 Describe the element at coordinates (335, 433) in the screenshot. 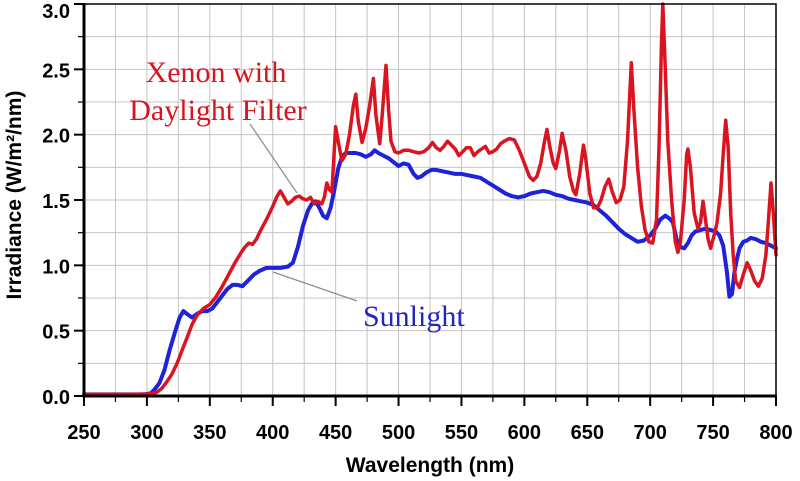

I see `x-tick-label: 450` at that location.